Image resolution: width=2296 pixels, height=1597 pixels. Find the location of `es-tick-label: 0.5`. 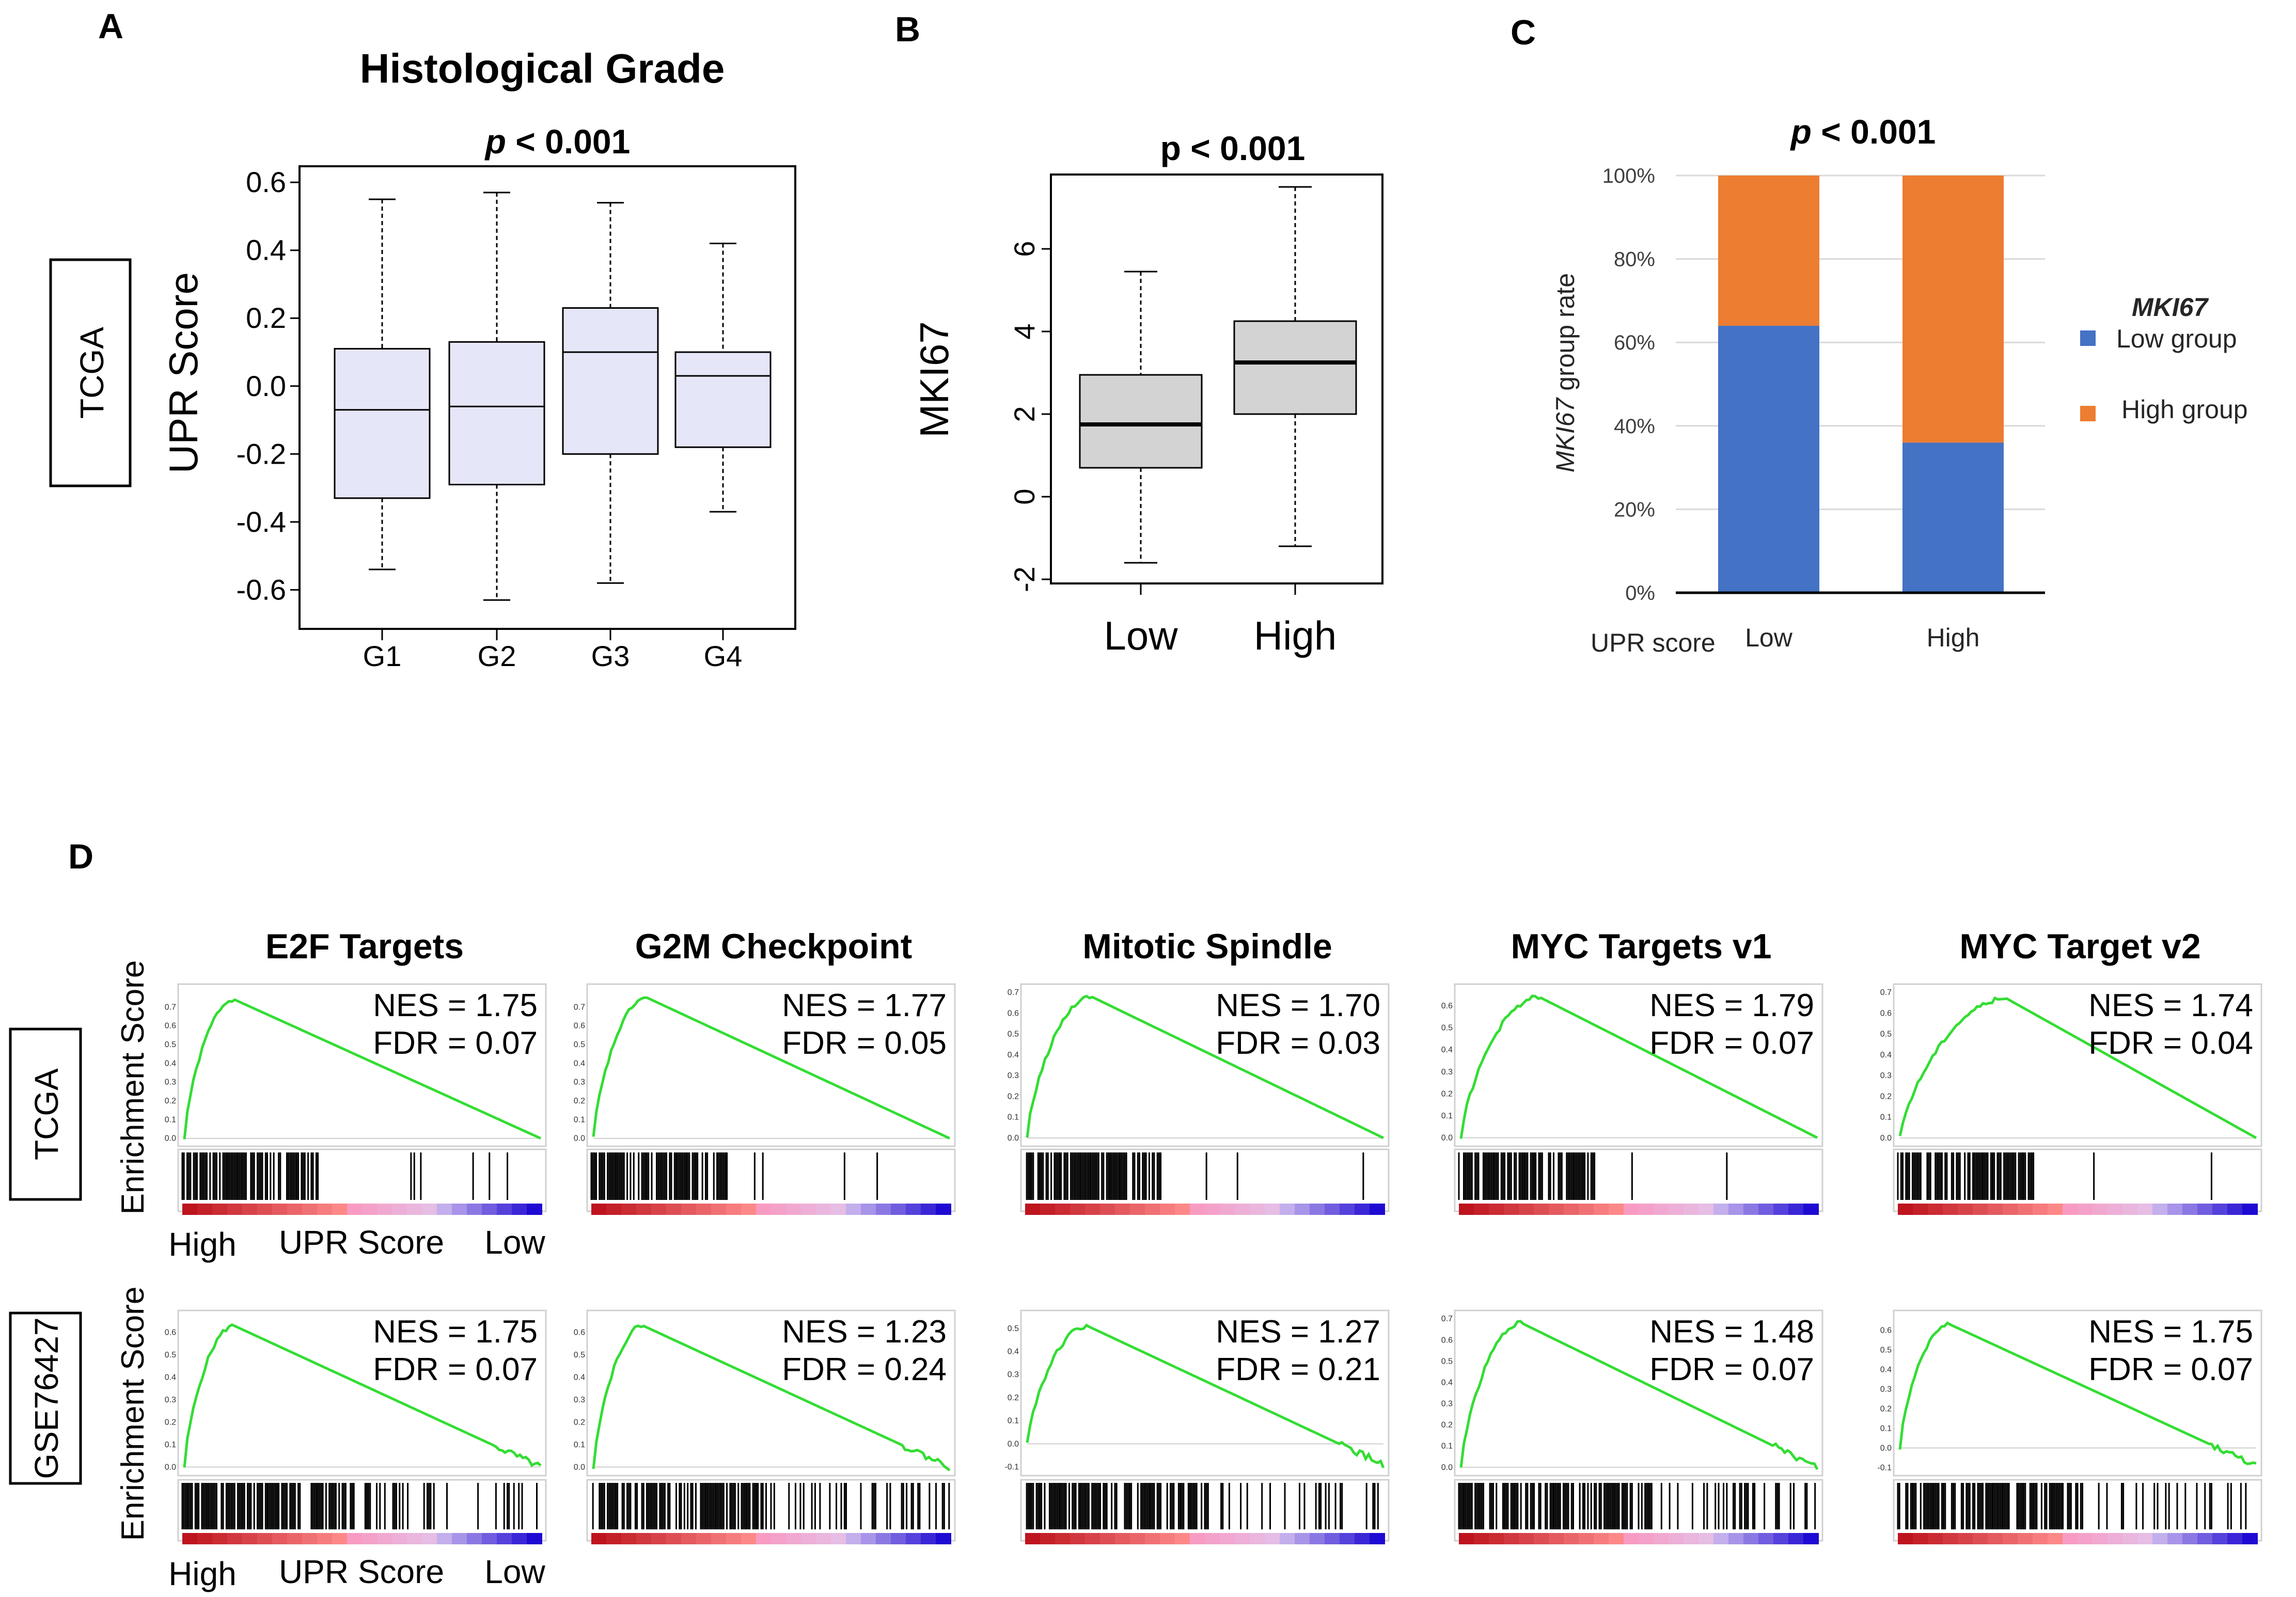

es-tick-label: 0.5 is located at coordinates (579, 1355).